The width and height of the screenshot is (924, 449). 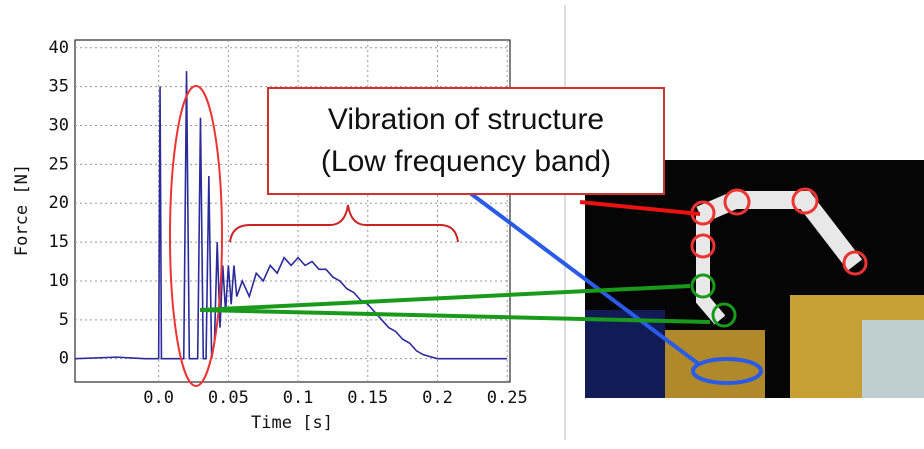 I want to click on x-tick-label: 0.25, so click(x=507, y=398).